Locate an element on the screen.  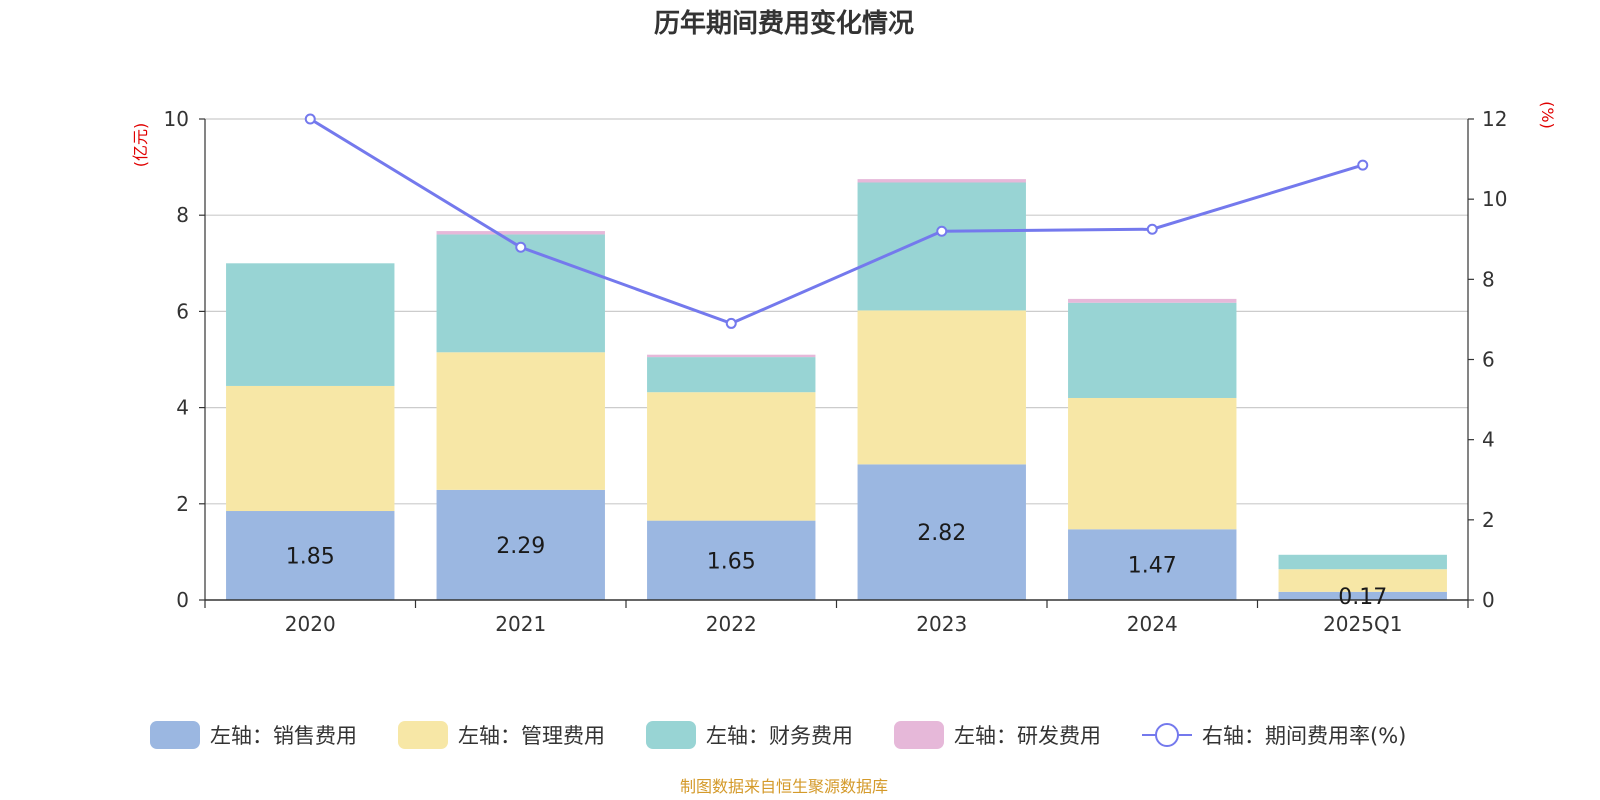
right-axis-tick-label: 10 is located at coordinates (1494, 199).